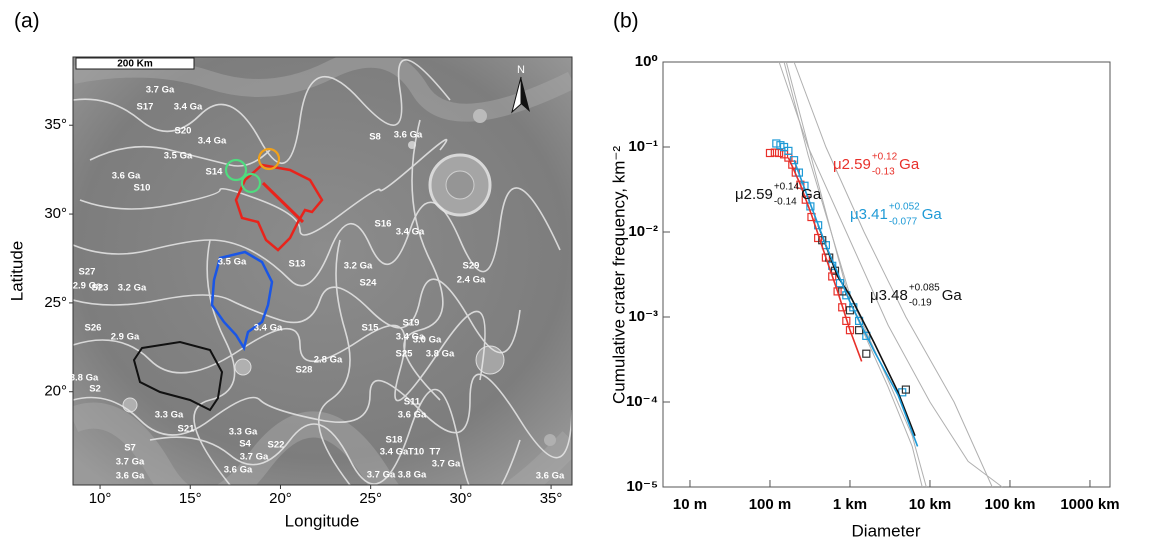  What do you see at coordinates (232, 262) in the screenshot?
I see `unit-label: 3.5 Ga` at bounding box center [232, 262].